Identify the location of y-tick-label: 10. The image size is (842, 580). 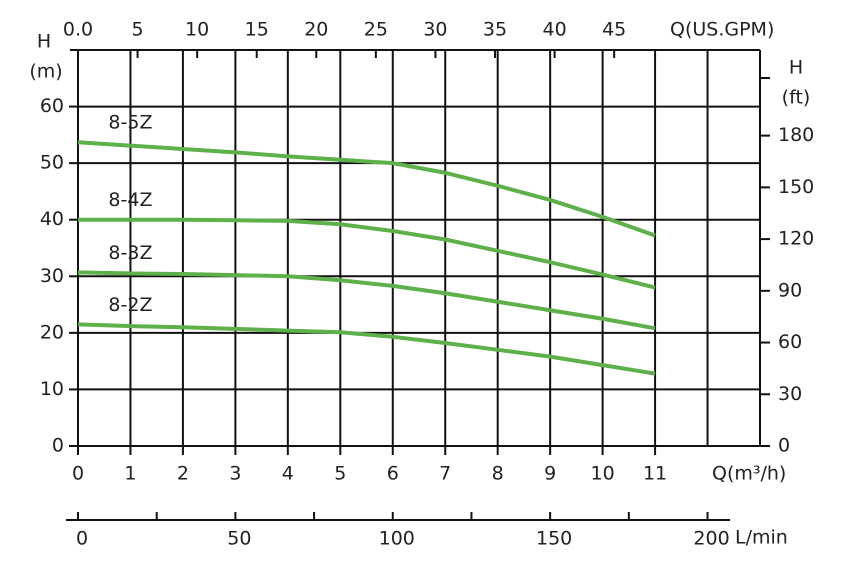
(52, 389).